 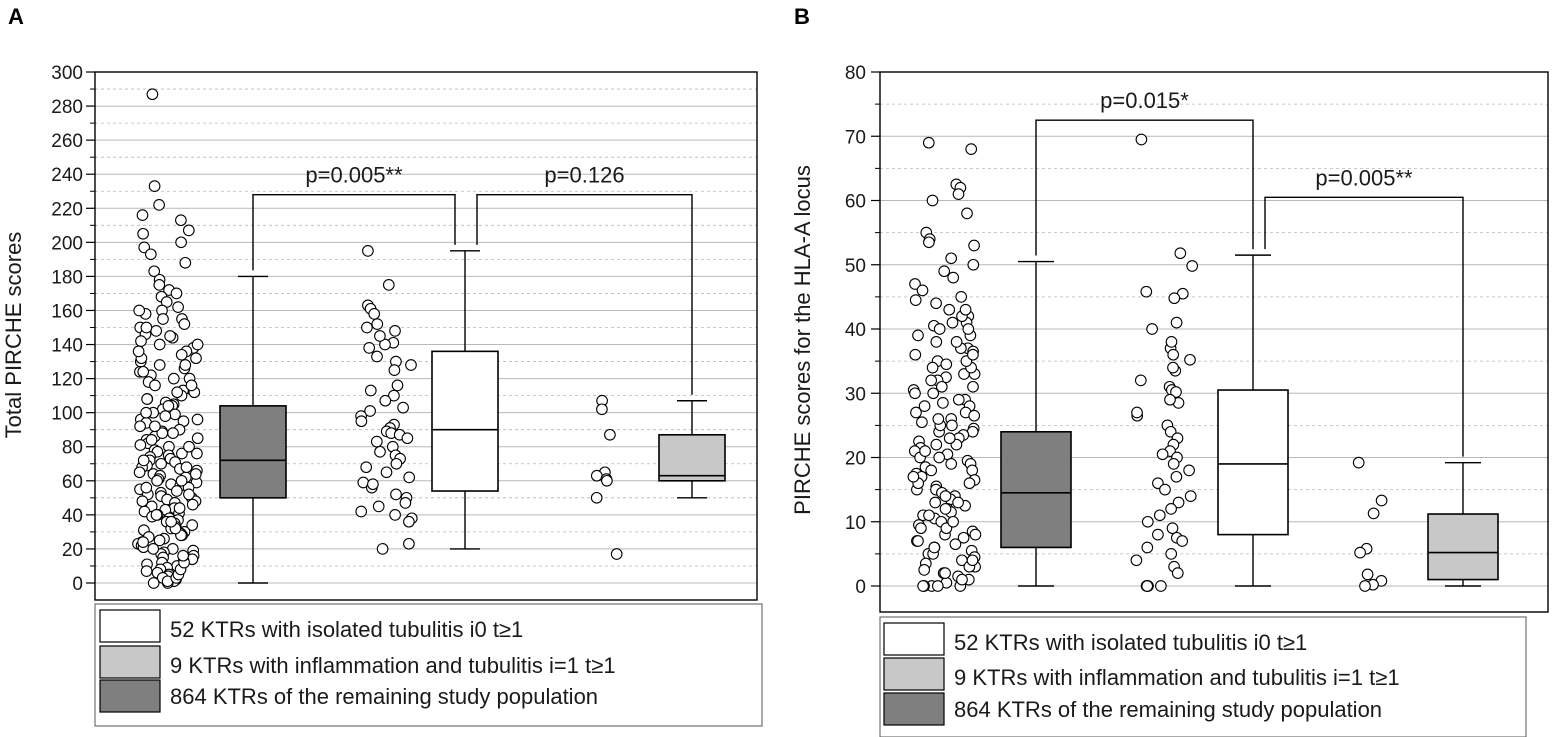 I want to click on panel-a-y-tick-label: 200, so click(x=67, y=243).